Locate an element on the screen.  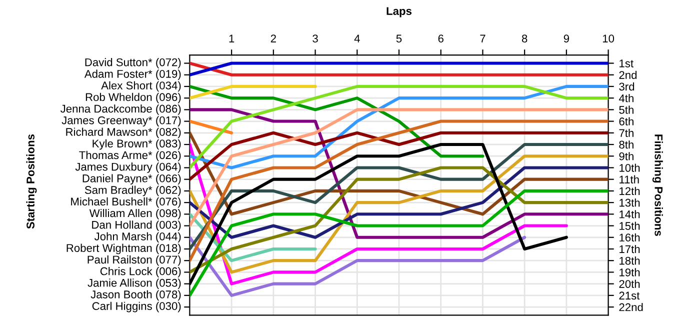
x-axis-title: Laps is located at coordinates (399, 12).